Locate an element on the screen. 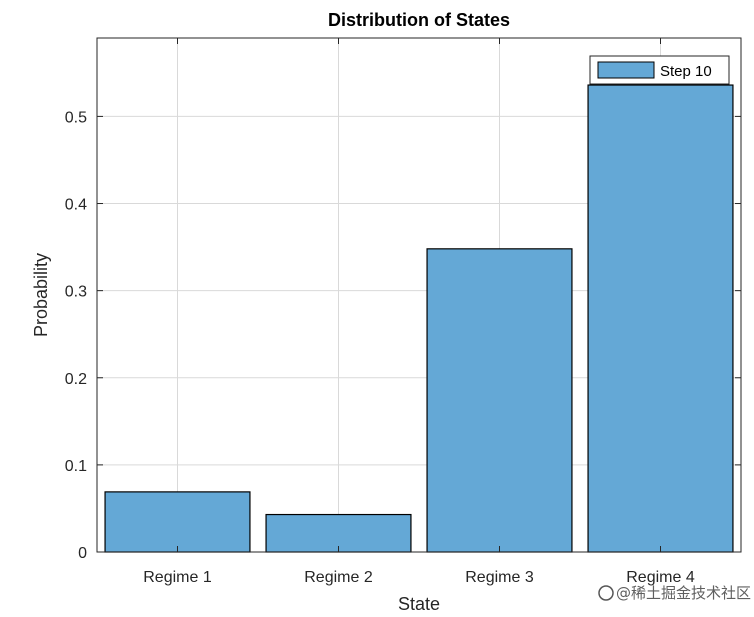 The width and height of the screenshot is (754, 617). x-tick-label: Regime 1 is located at coordinates (177, 577).